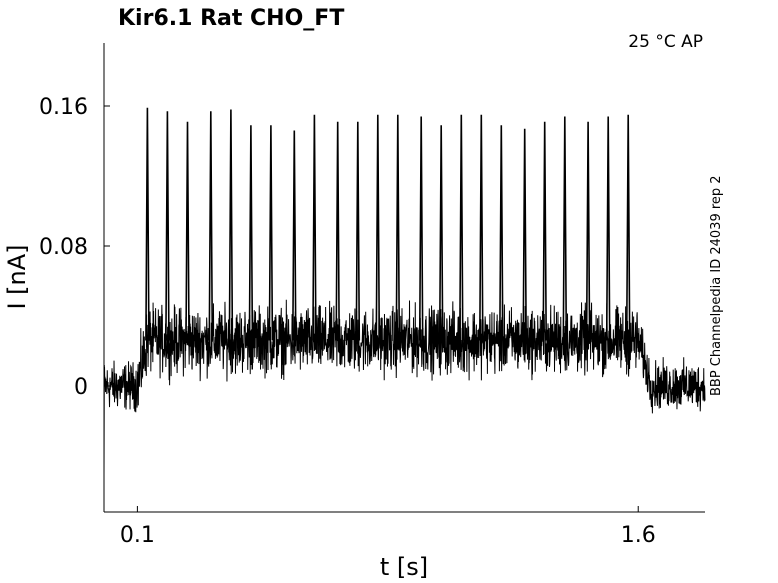  What do you see at coordinates (17, 276) in the screenshot?
I see `y-axis-label: I [nA]` at bounding box center [17, 276].